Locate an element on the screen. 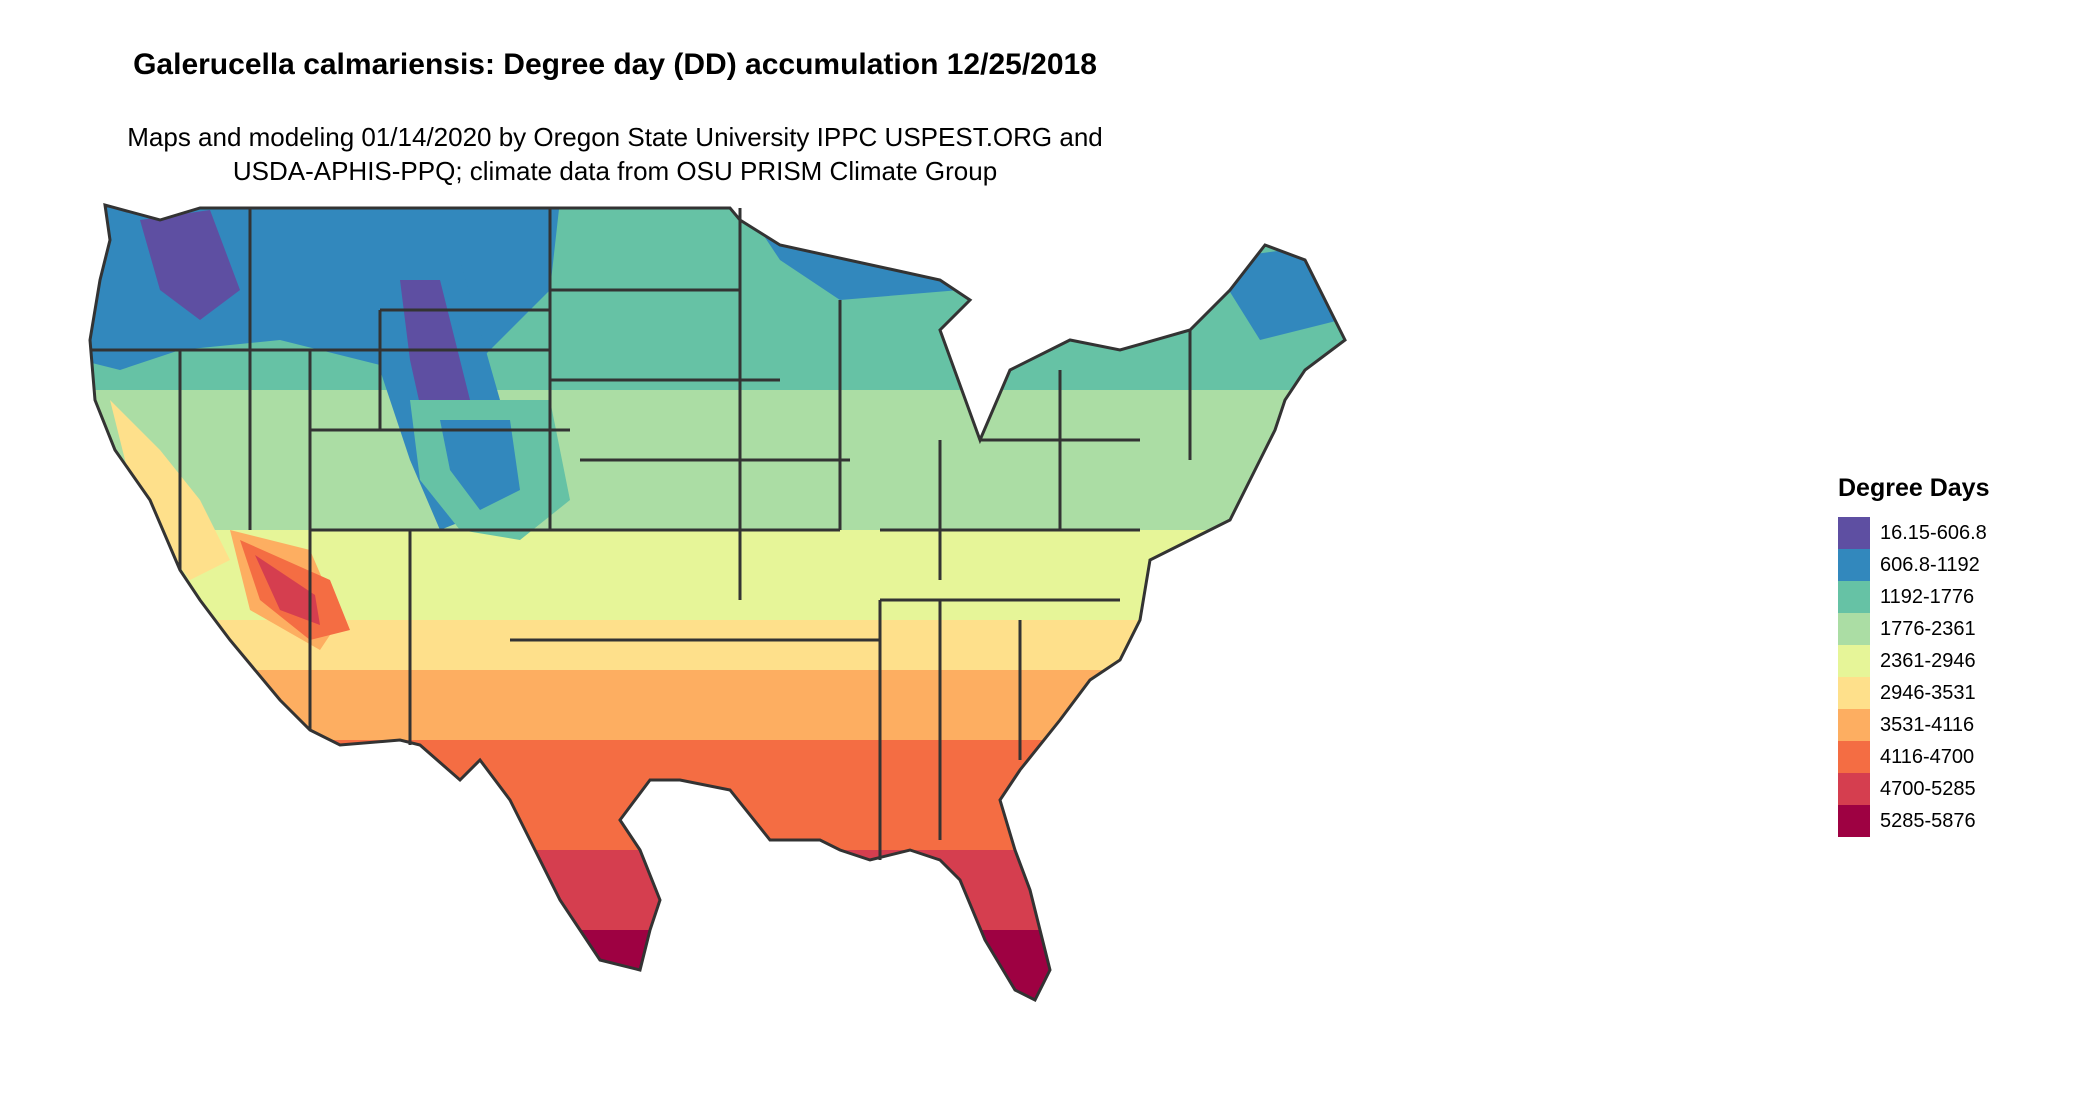 This screenshot has height=1116, width=2099. legend-item: 16.15-606.8 is located at coordinates (1958, 533).